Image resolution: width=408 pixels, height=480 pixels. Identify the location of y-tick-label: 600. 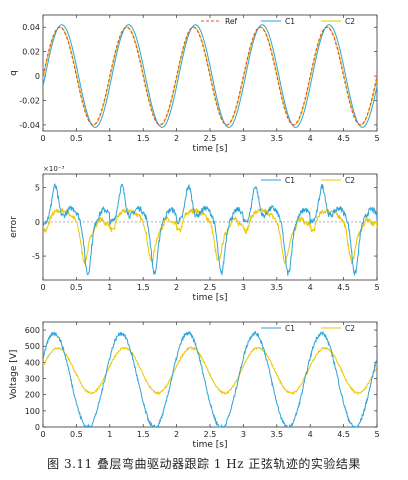
(32, 330).